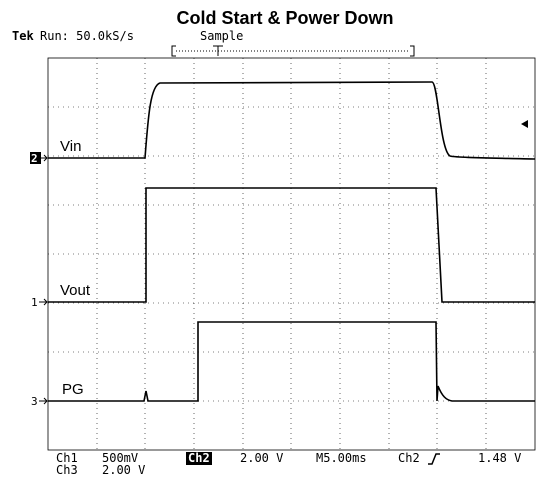  What do you see at coordinates (292, 120) in the screenshot?
I see `trace-vin` at bounding box center [292, 120].